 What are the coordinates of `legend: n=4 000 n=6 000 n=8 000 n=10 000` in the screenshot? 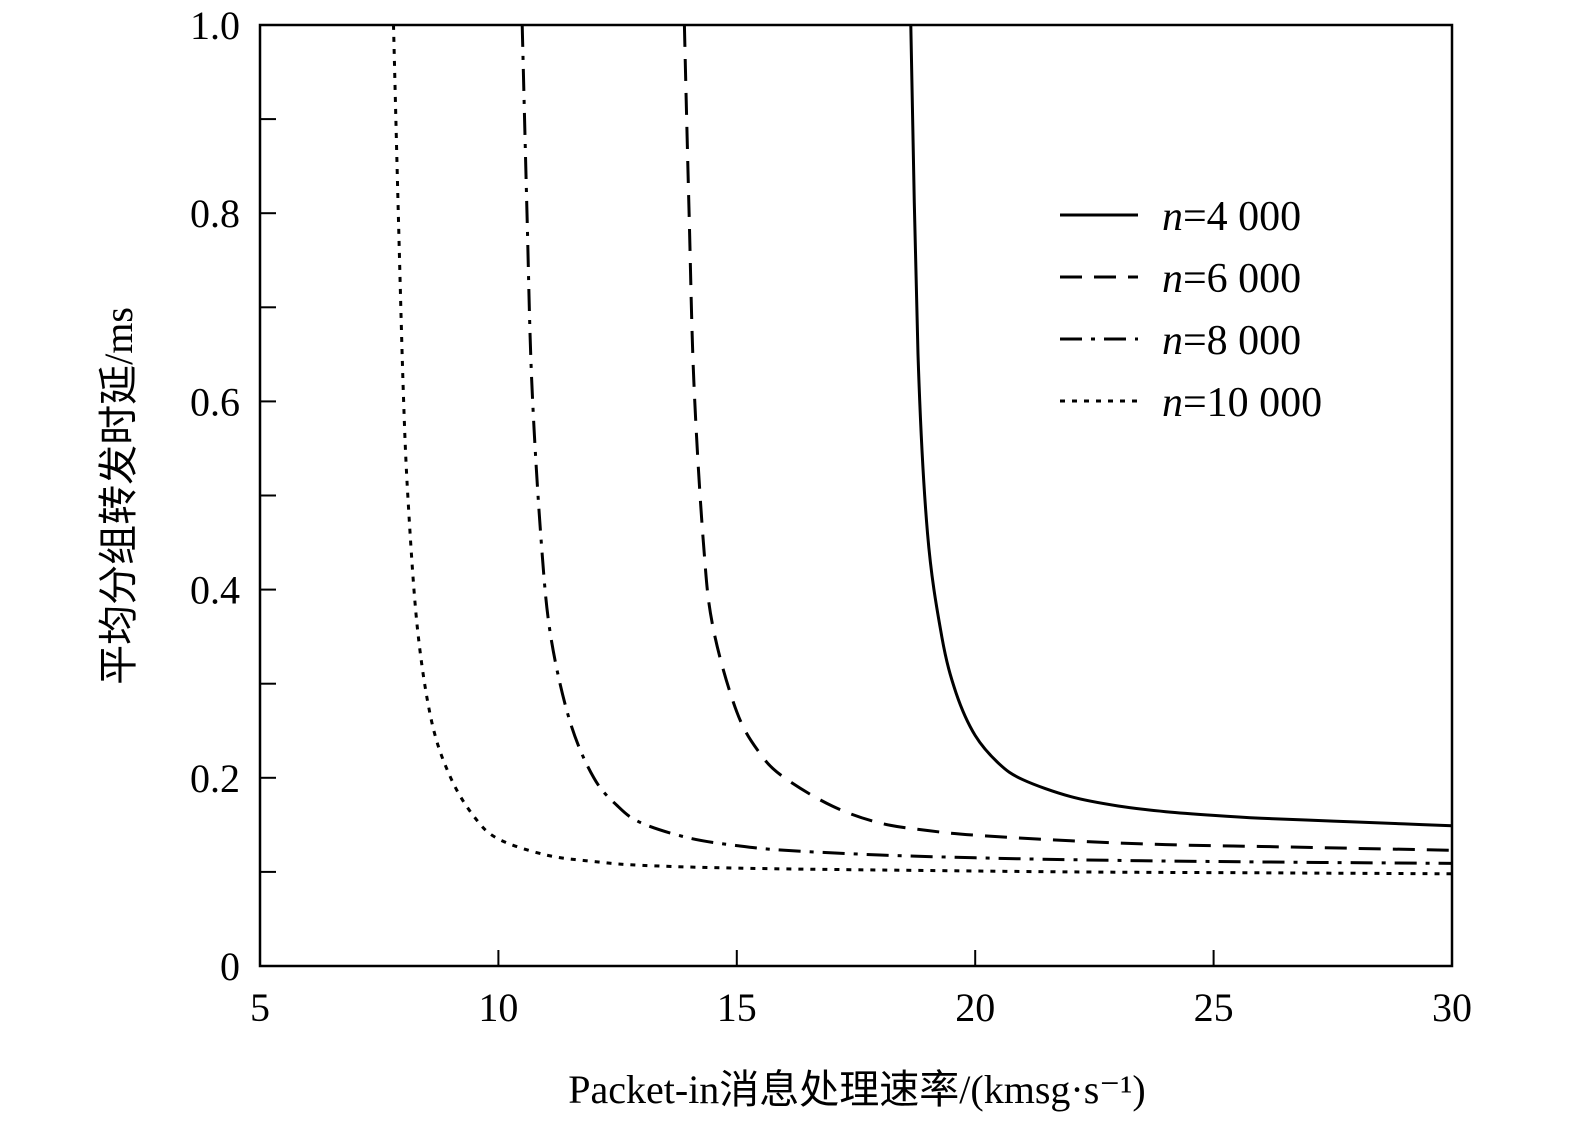 It's located at (1191, 310).